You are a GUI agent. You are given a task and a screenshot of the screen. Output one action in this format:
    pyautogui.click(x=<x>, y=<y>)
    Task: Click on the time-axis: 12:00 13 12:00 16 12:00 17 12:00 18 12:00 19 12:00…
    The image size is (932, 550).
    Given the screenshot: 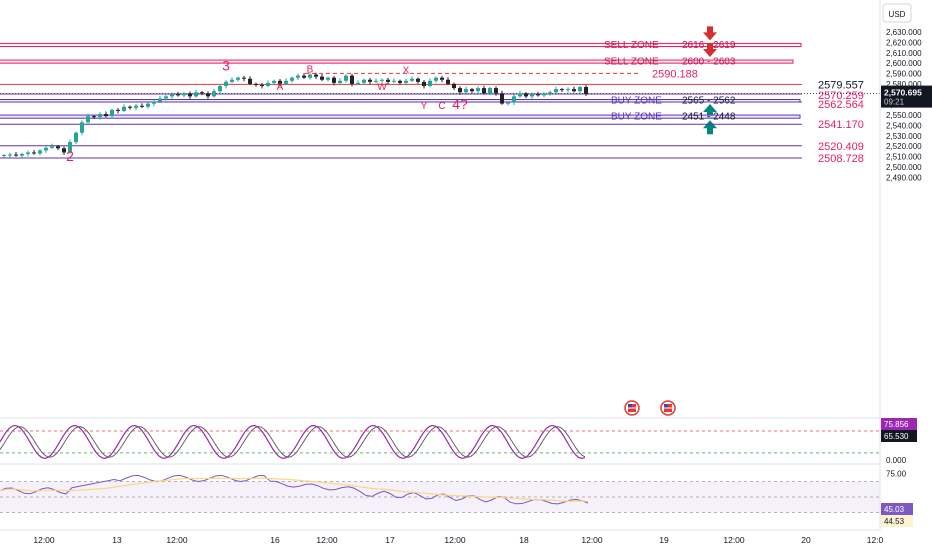 What is the action you would take?
    pyautogui.click(x=458, y=540)
    